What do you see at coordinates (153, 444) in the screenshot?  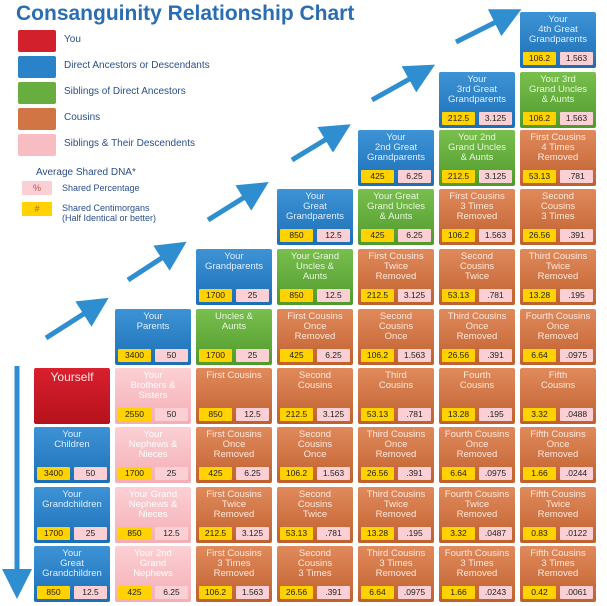 I see `cell-label: Your Nephews & Nieces` at bounding box center [153, 444].